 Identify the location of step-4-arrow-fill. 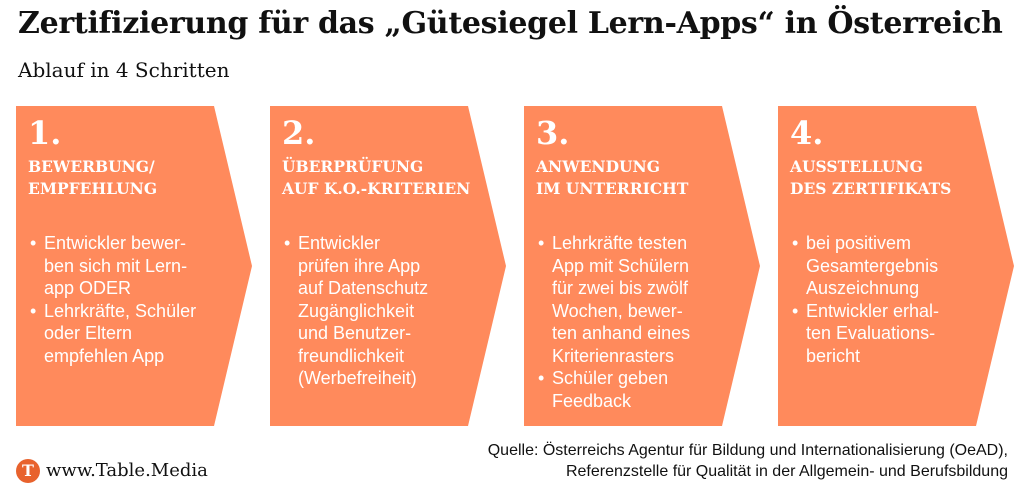
(896, 266).